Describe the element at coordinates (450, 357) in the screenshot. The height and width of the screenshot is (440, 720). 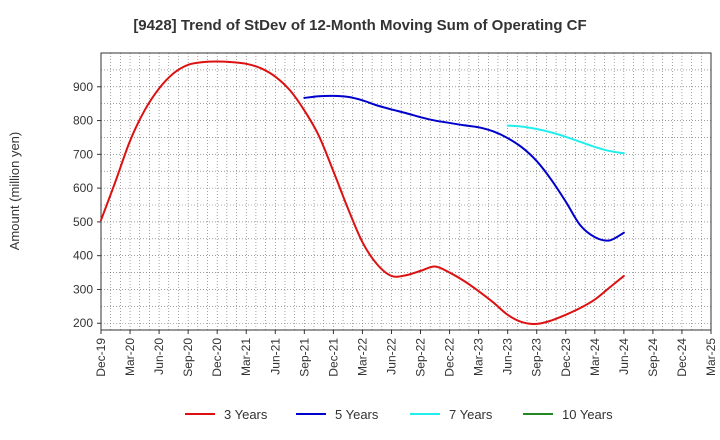
I see `x-tick-label: Dec-22` at that location.